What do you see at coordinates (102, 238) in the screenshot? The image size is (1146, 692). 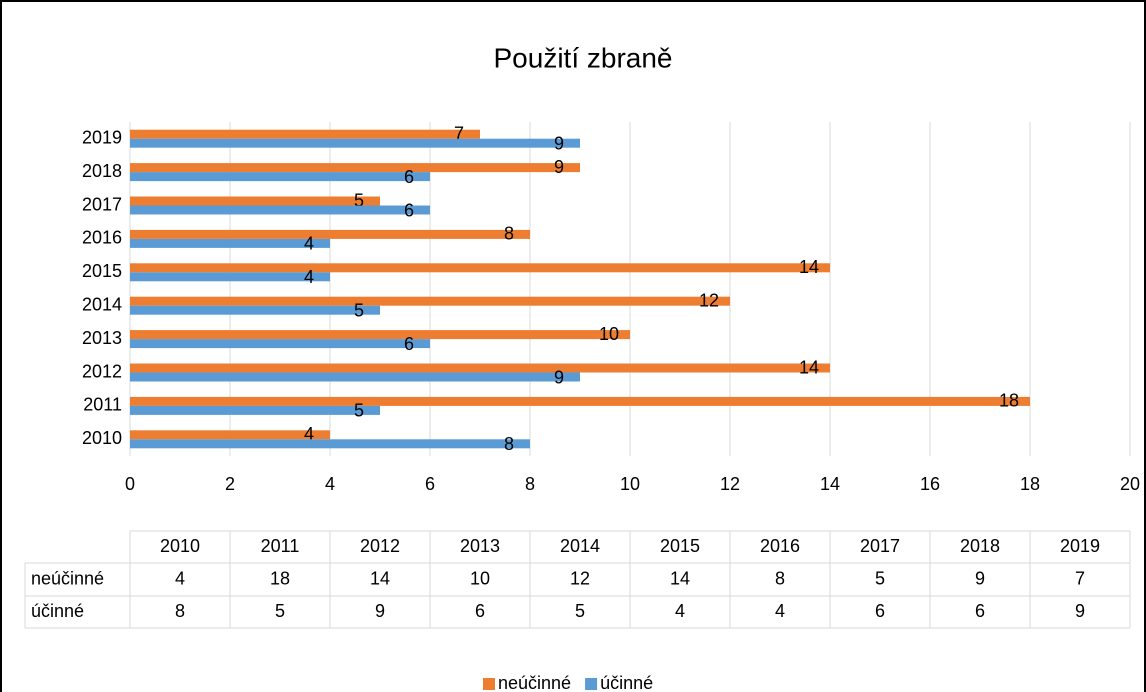 I see `y-tick-label: 2016` at bounding box center [102, 238].